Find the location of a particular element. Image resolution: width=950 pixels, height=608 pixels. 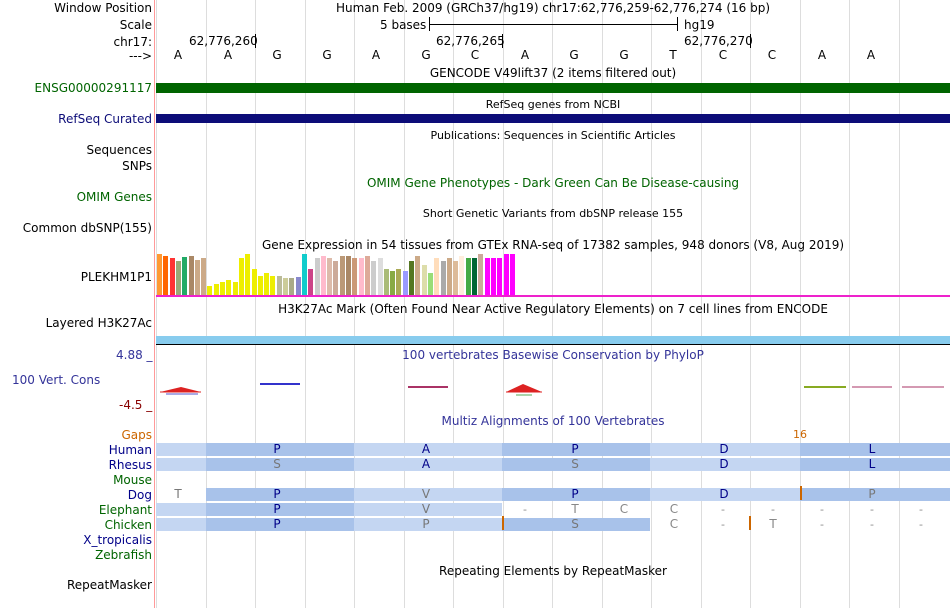

species-label-mouse: Mouse is located at coordinates (132, 480).